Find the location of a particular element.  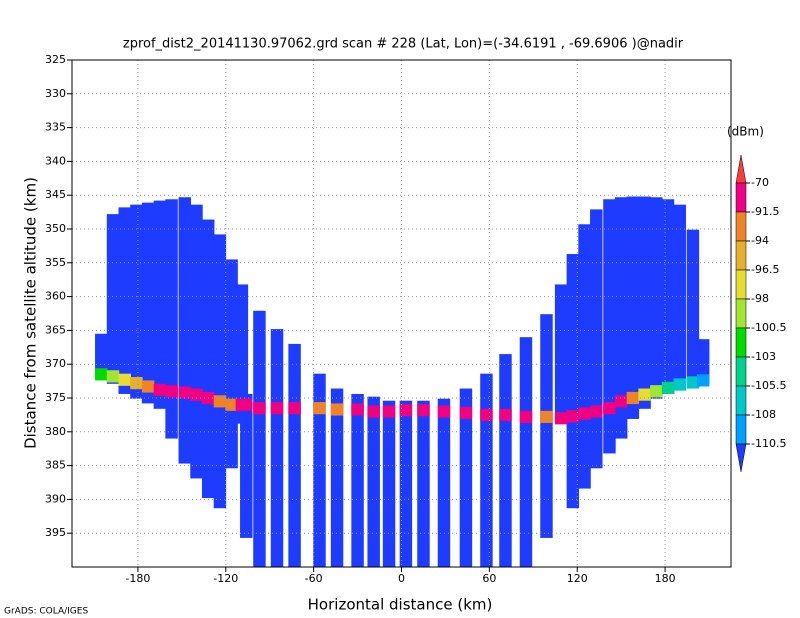

colorbar-label: -91.5 is located at coordinates (765, 211).